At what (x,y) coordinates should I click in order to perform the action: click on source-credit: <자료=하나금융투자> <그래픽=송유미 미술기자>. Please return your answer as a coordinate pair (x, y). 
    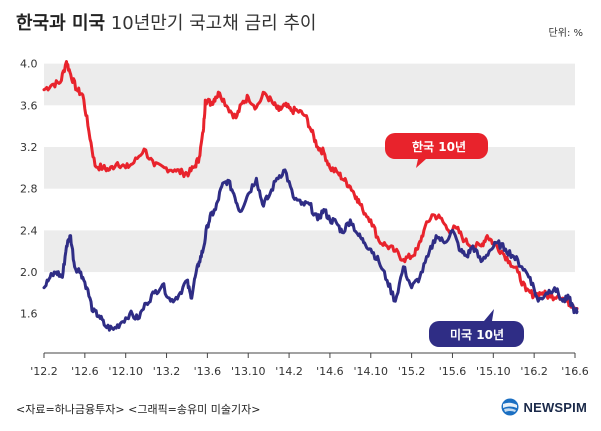
    Looking at the image, I should click on (138, 409).